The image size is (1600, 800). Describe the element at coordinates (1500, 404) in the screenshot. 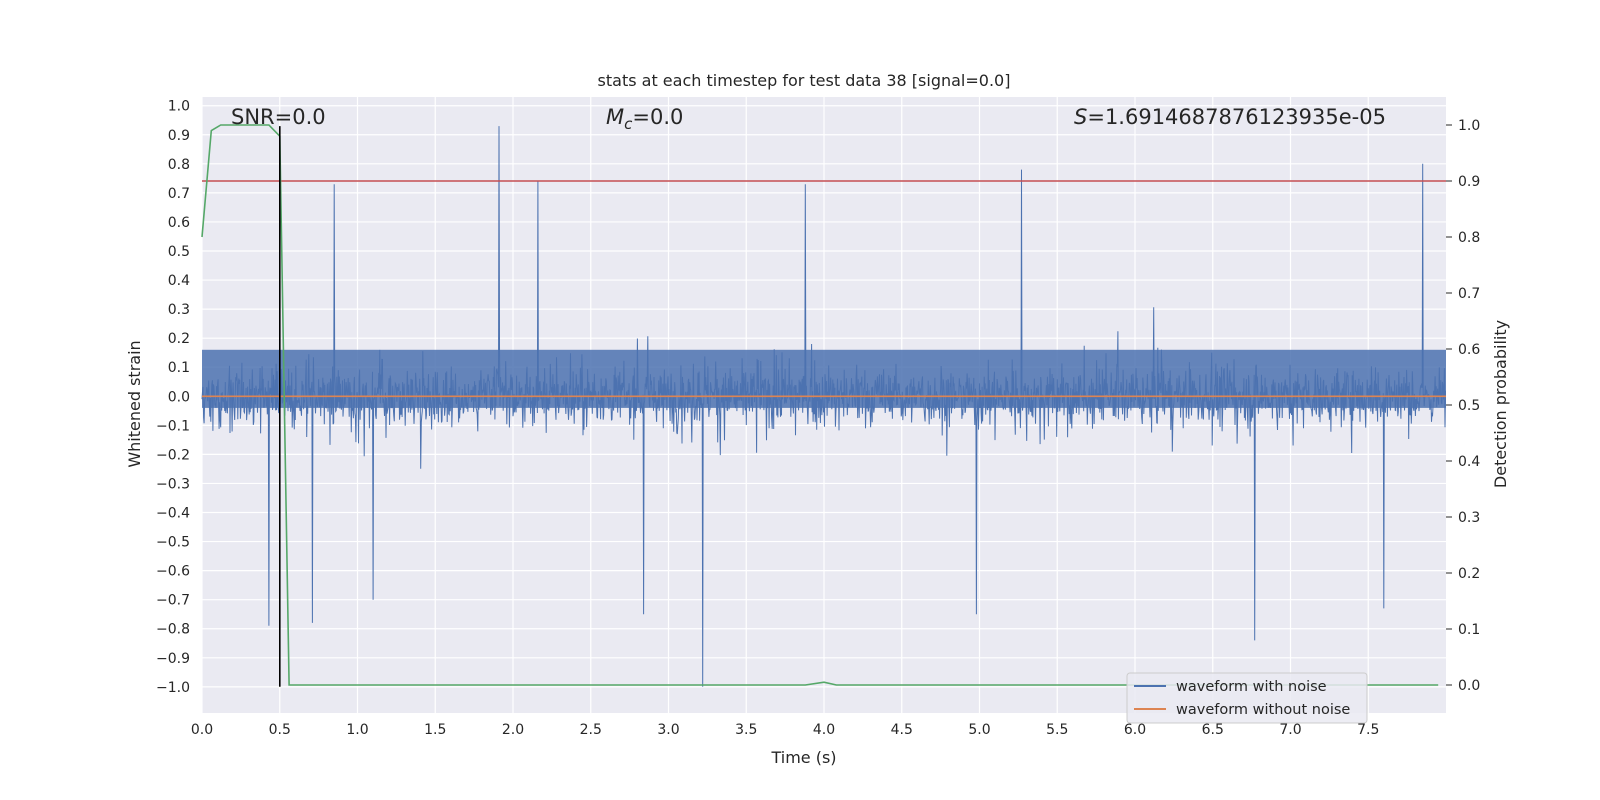

I see `y2-axis-label: Detection probability` at that location.